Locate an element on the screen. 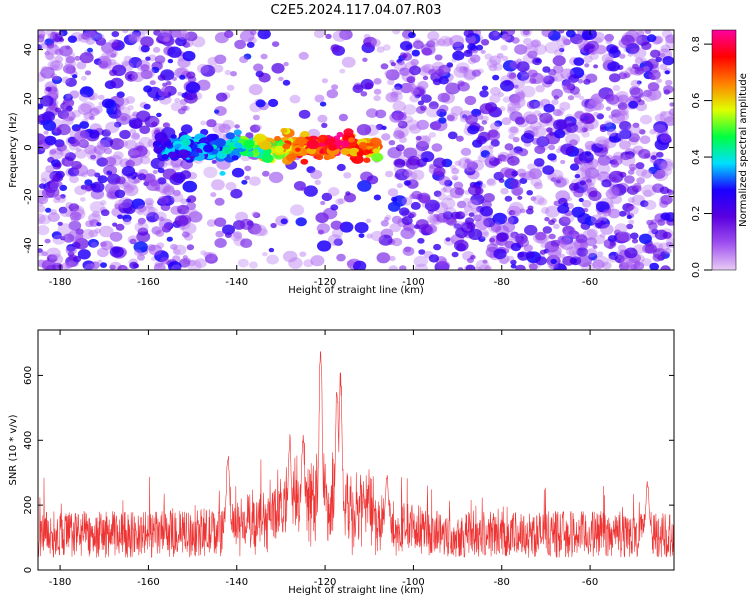  x-tick-label: -180 is located at coordinates (60, 582).